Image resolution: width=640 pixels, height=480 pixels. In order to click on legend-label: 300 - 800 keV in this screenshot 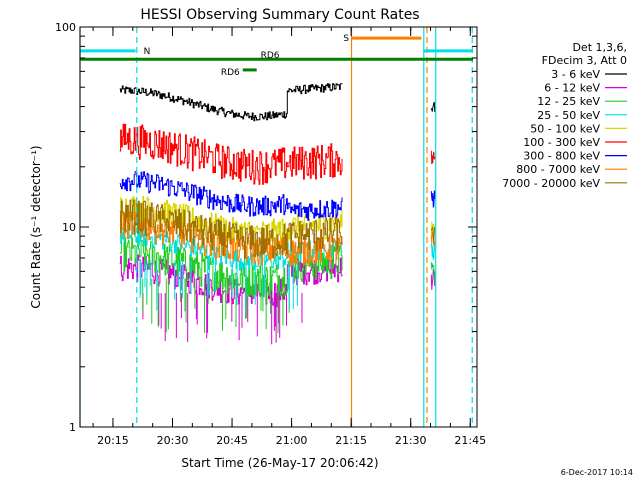, I will do `click(561, 156)`.